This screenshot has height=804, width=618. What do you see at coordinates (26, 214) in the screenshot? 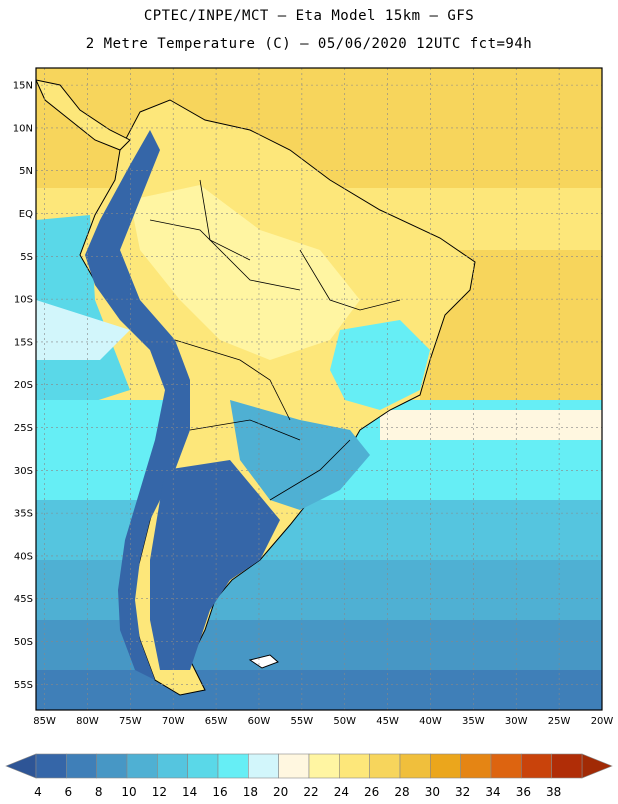
I see `lat-label: EQ` at bounding box center [26, 214].